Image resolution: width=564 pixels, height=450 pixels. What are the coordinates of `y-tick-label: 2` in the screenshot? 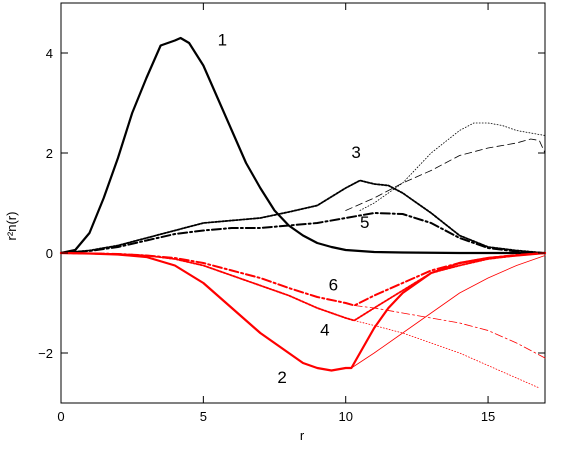 It's located at (49, 153).